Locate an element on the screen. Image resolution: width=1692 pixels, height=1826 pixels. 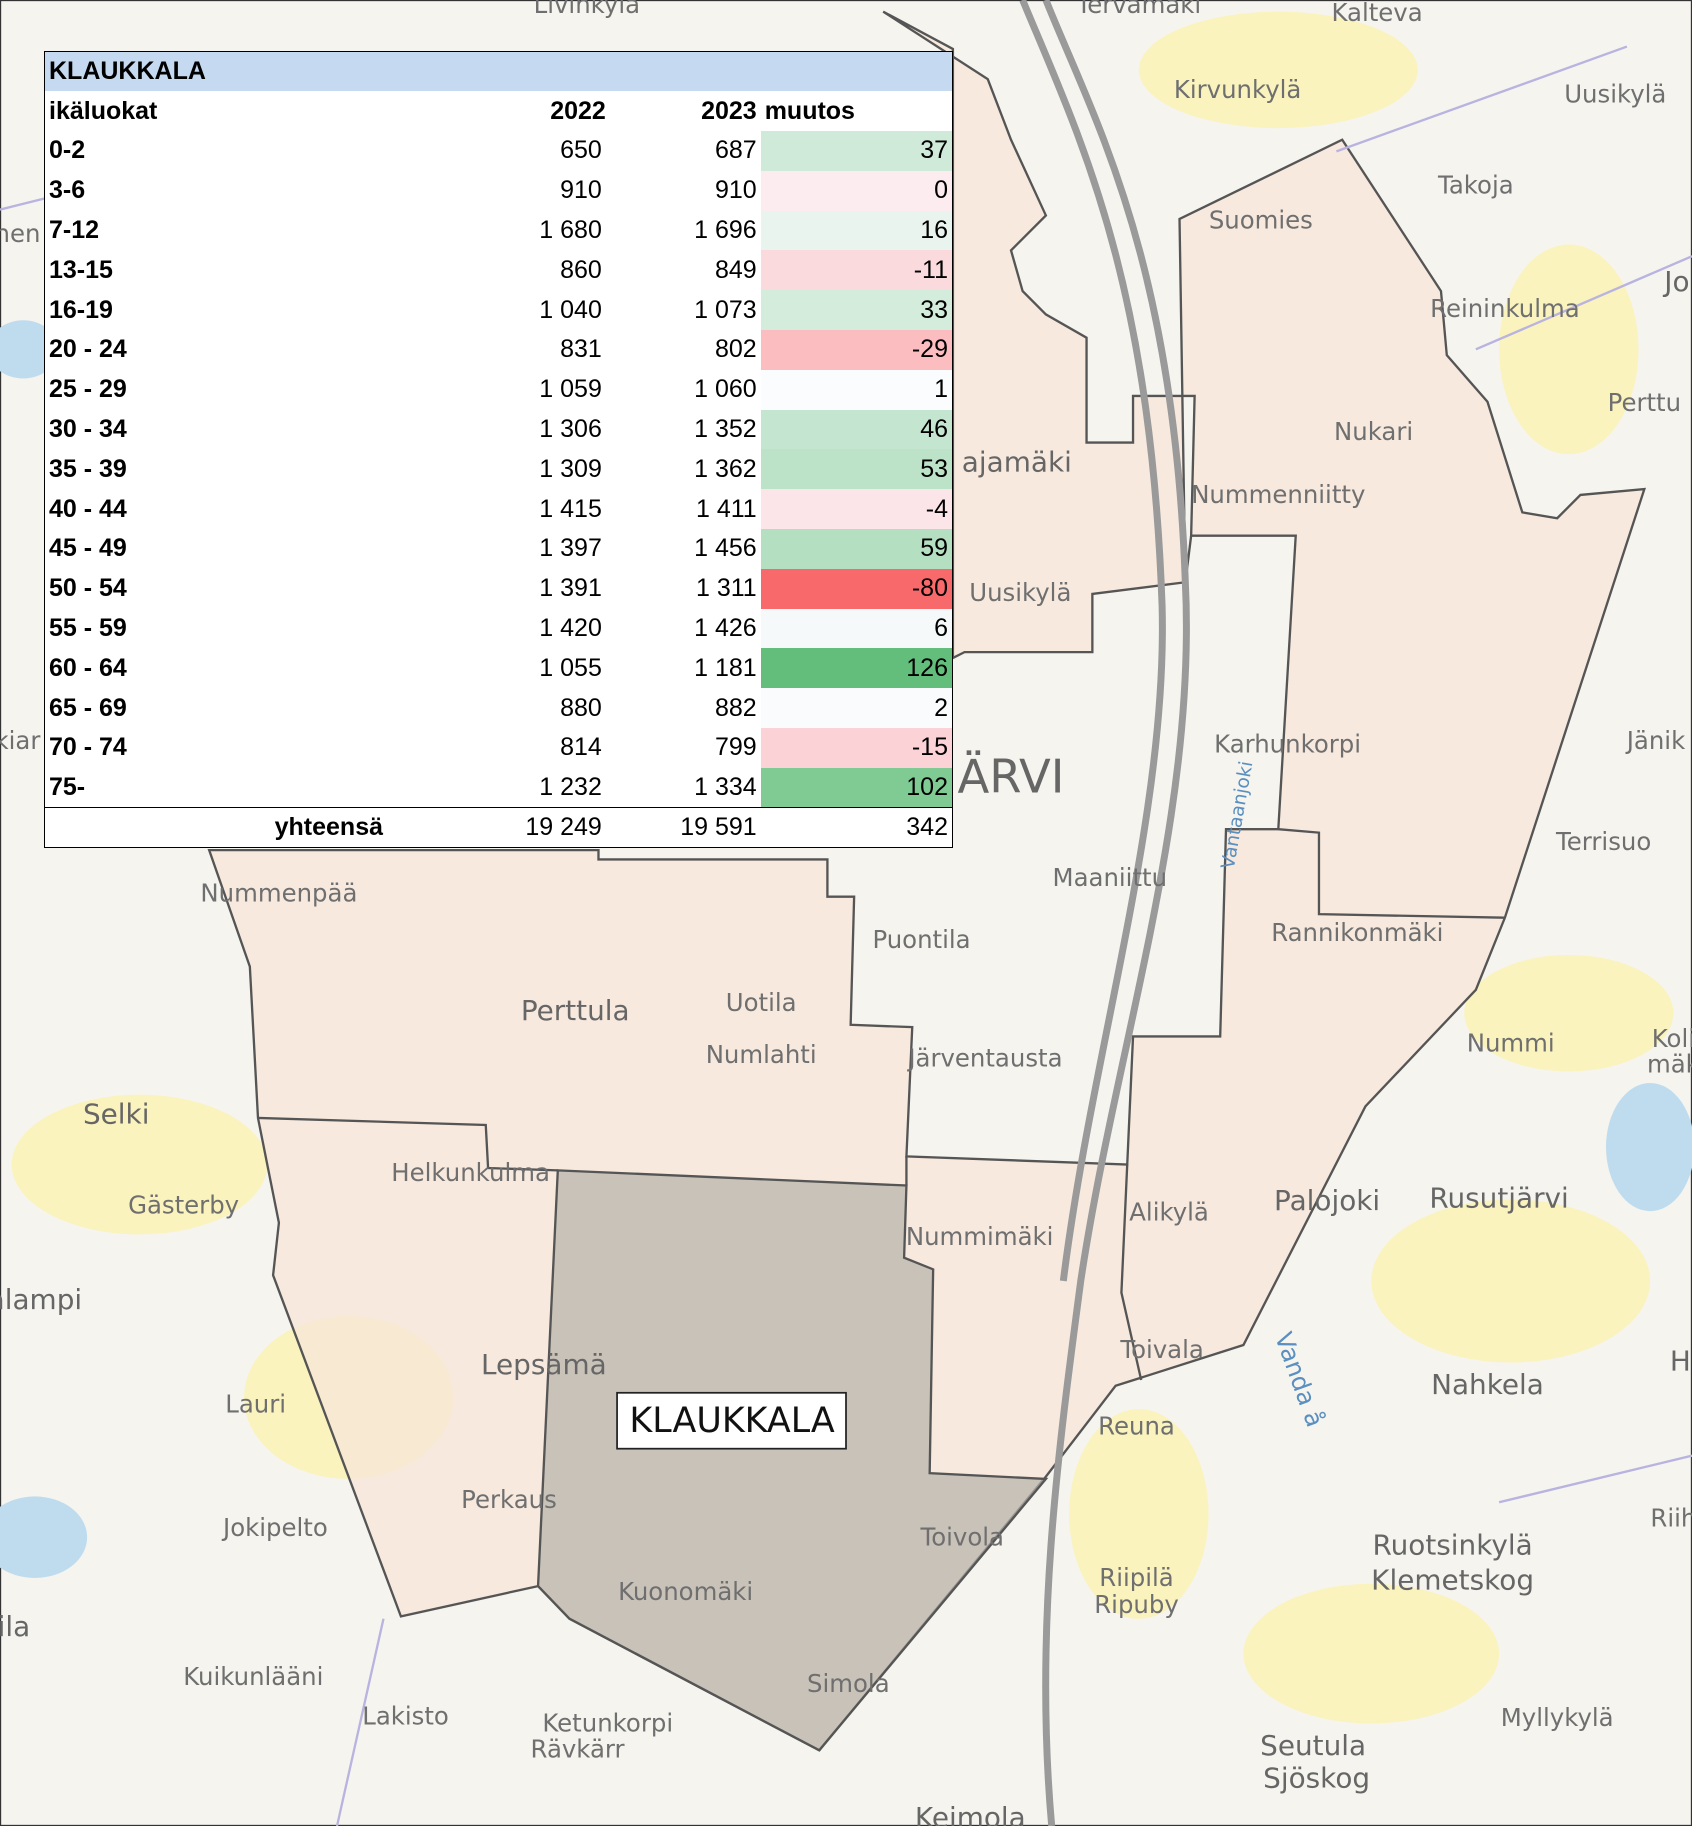
table-row: 16-19 1 040 1 073 33 is located at coordinates (499, 310).